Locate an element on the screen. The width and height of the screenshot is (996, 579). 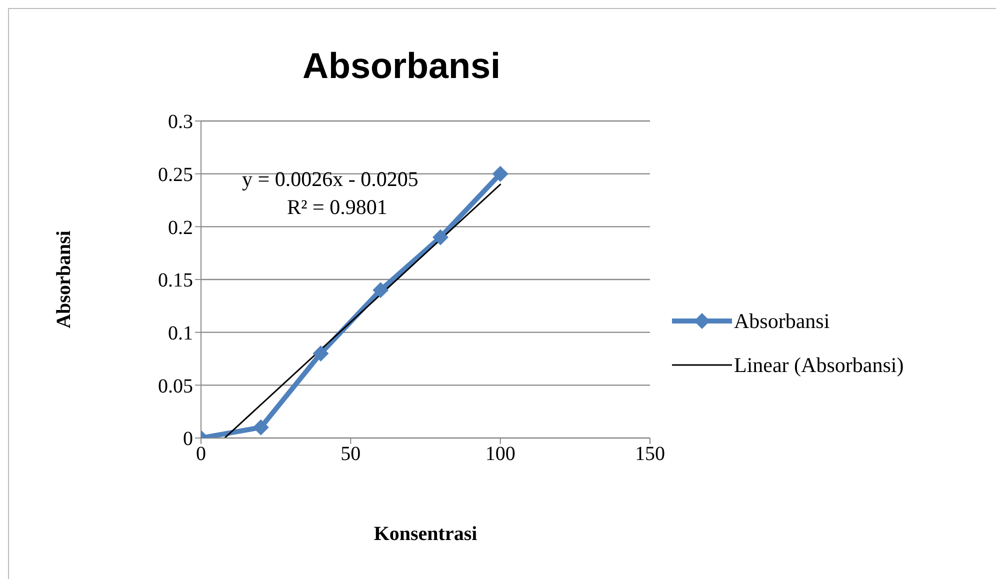
y-tick-label: 0.25 is located at coordinates (175, 175).